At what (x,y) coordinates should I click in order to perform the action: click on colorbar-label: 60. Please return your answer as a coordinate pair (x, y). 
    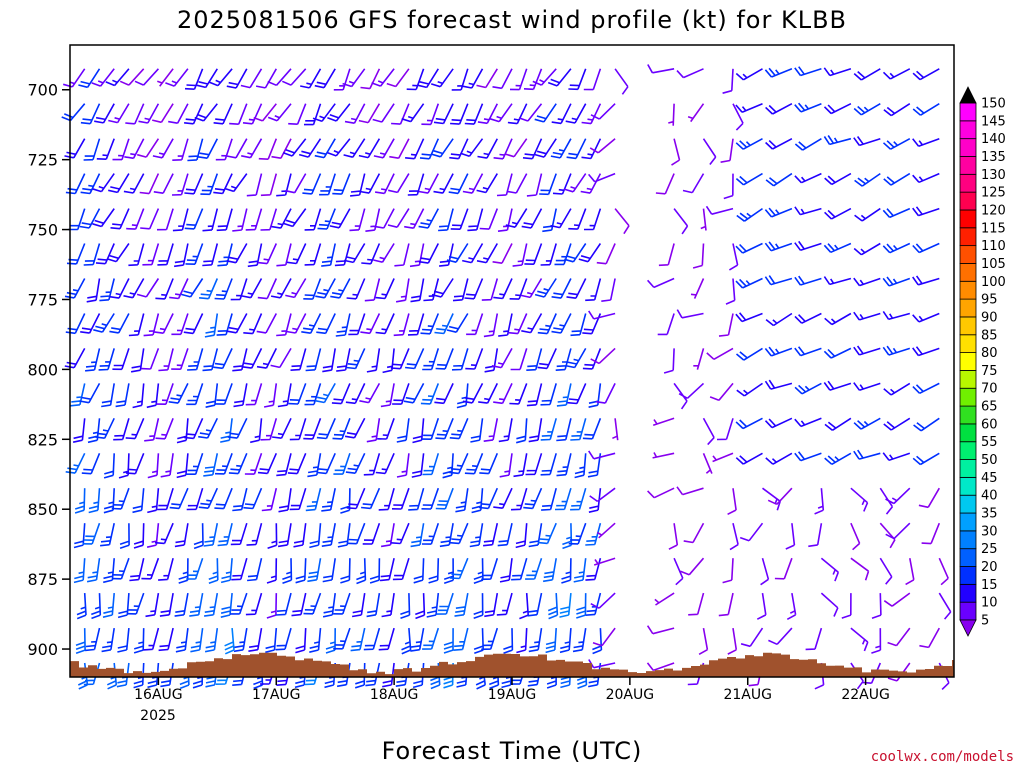
    Looking at the image, I should click on (989, 424).